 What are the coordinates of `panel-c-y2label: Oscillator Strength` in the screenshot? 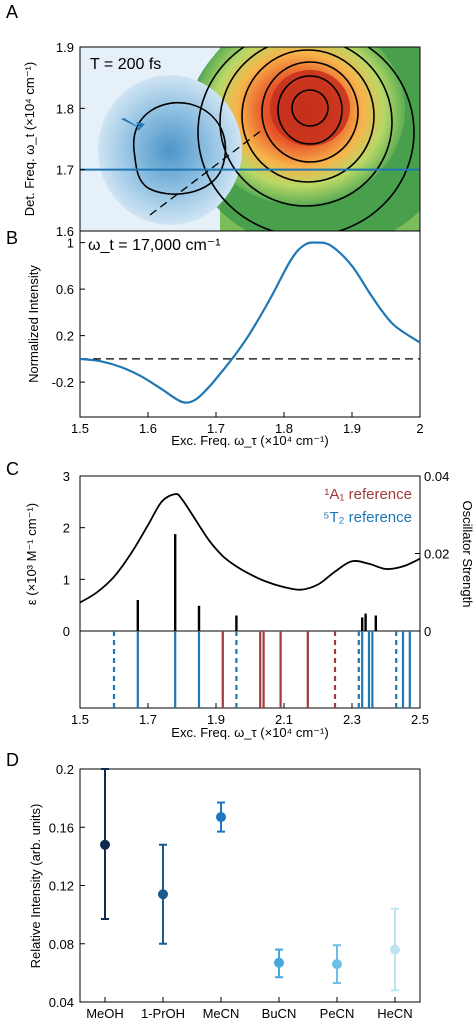 It's located at (467, 554).